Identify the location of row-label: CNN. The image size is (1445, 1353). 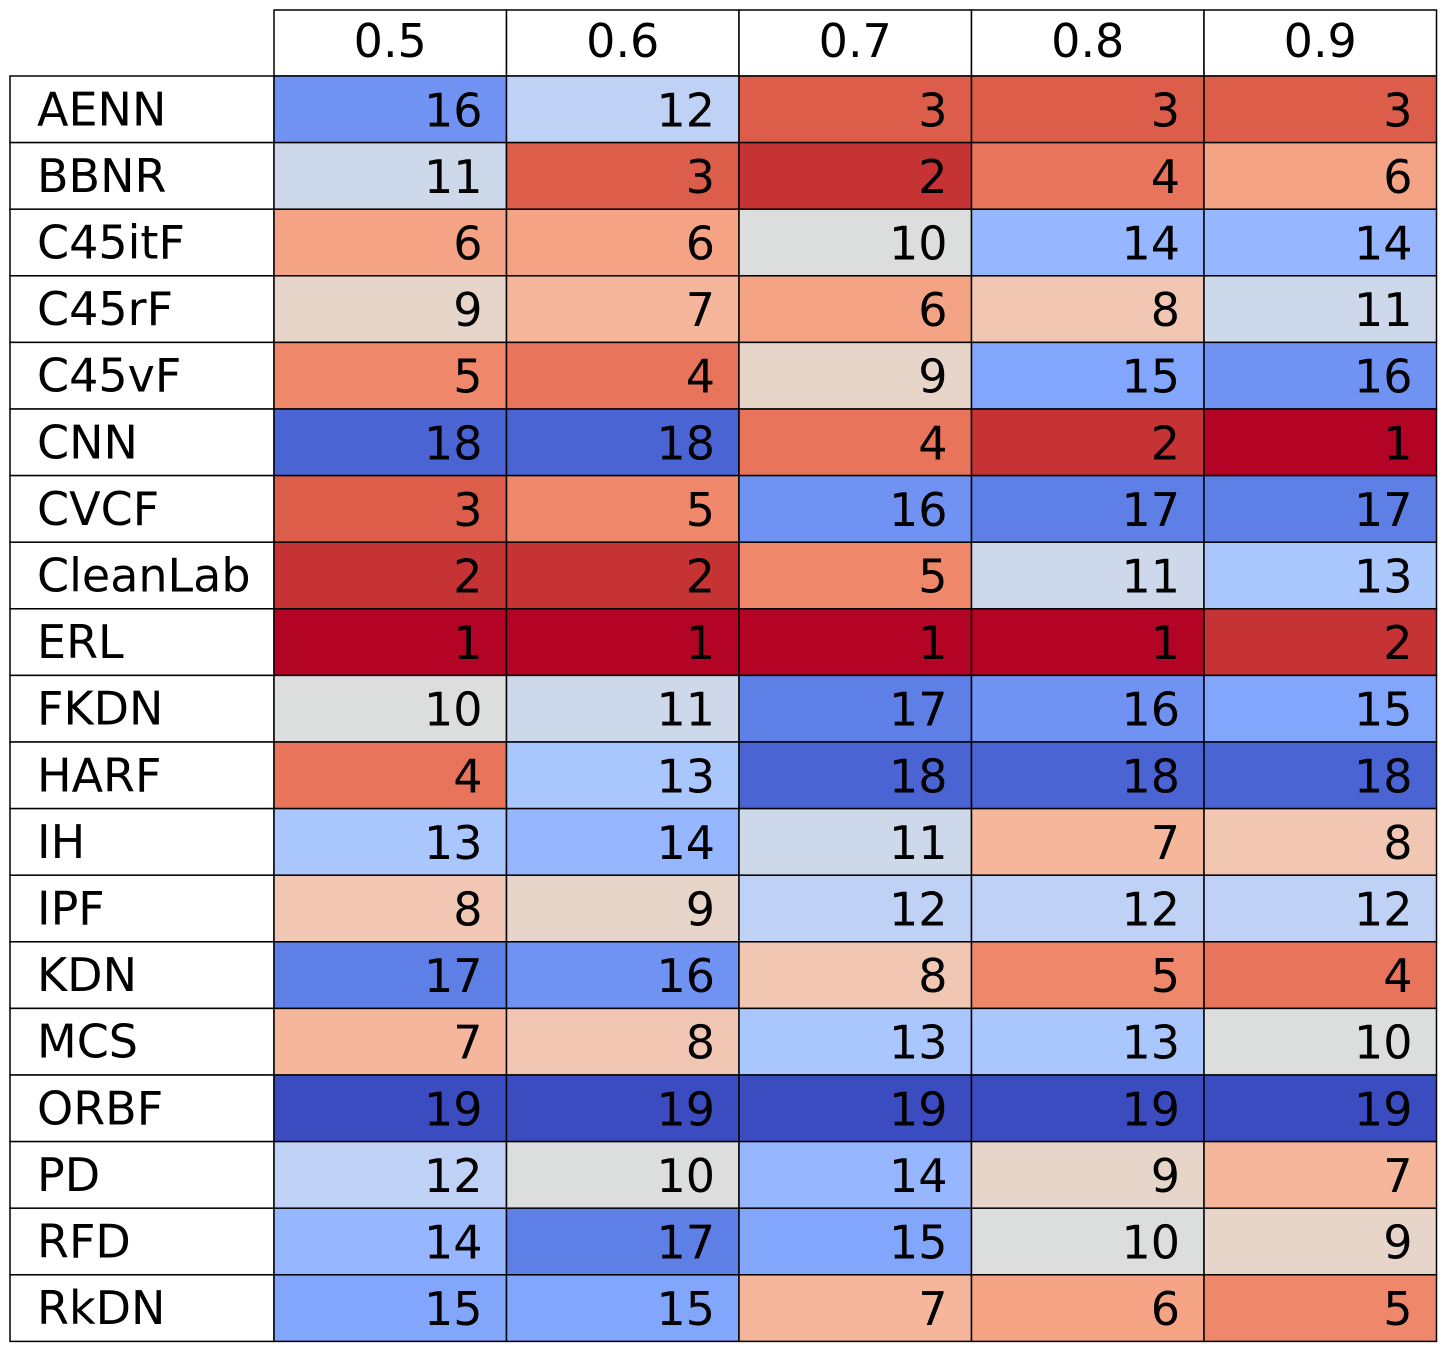
(87, 442).